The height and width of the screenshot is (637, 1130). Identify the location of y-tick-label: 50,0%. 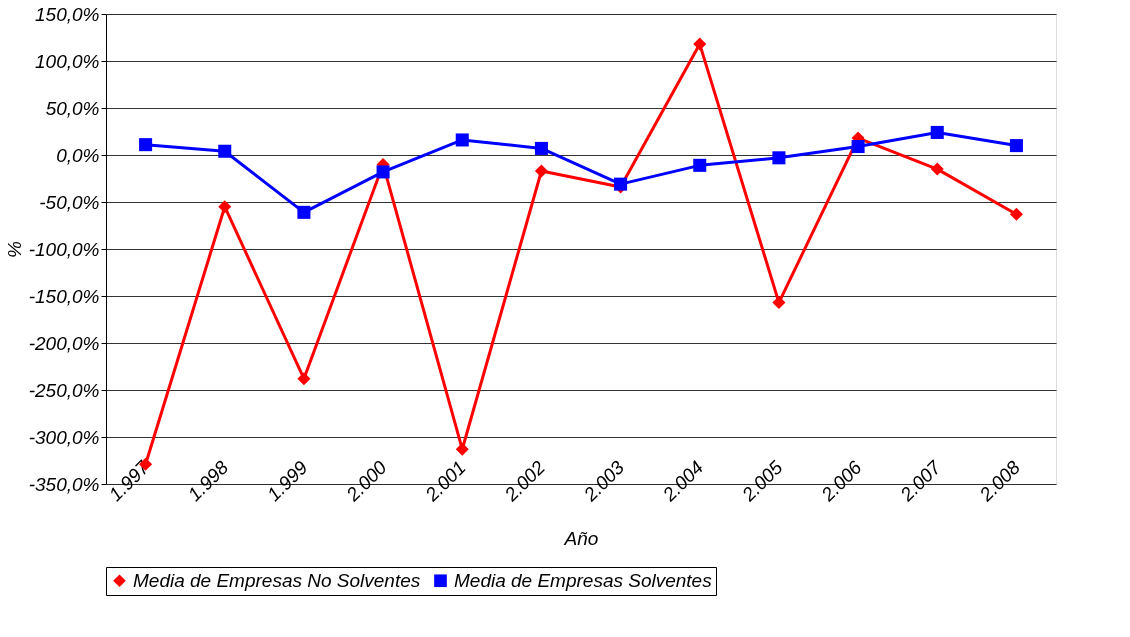
(72, 108).